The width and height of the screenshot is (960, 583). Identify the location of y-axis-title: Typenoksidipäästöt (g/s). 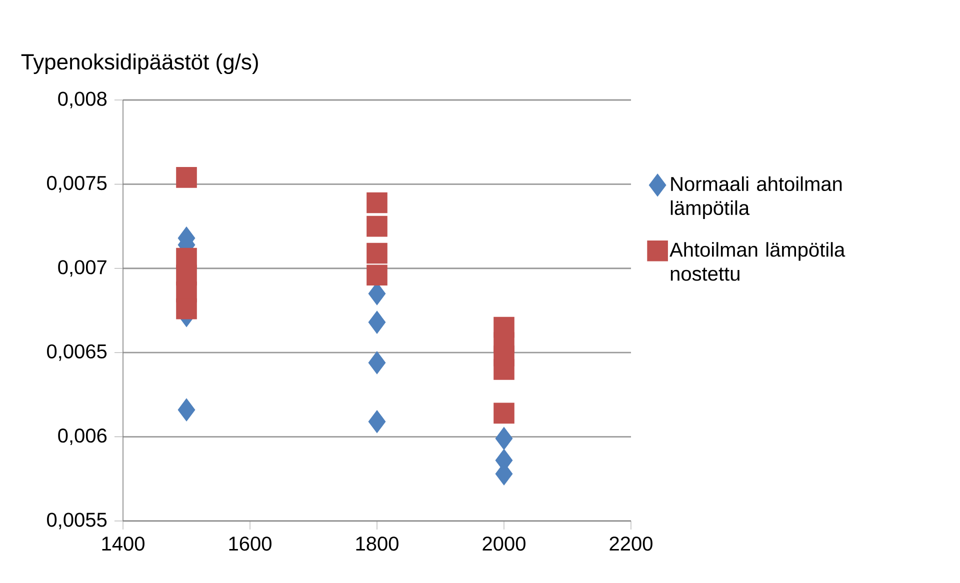
(139, 63).